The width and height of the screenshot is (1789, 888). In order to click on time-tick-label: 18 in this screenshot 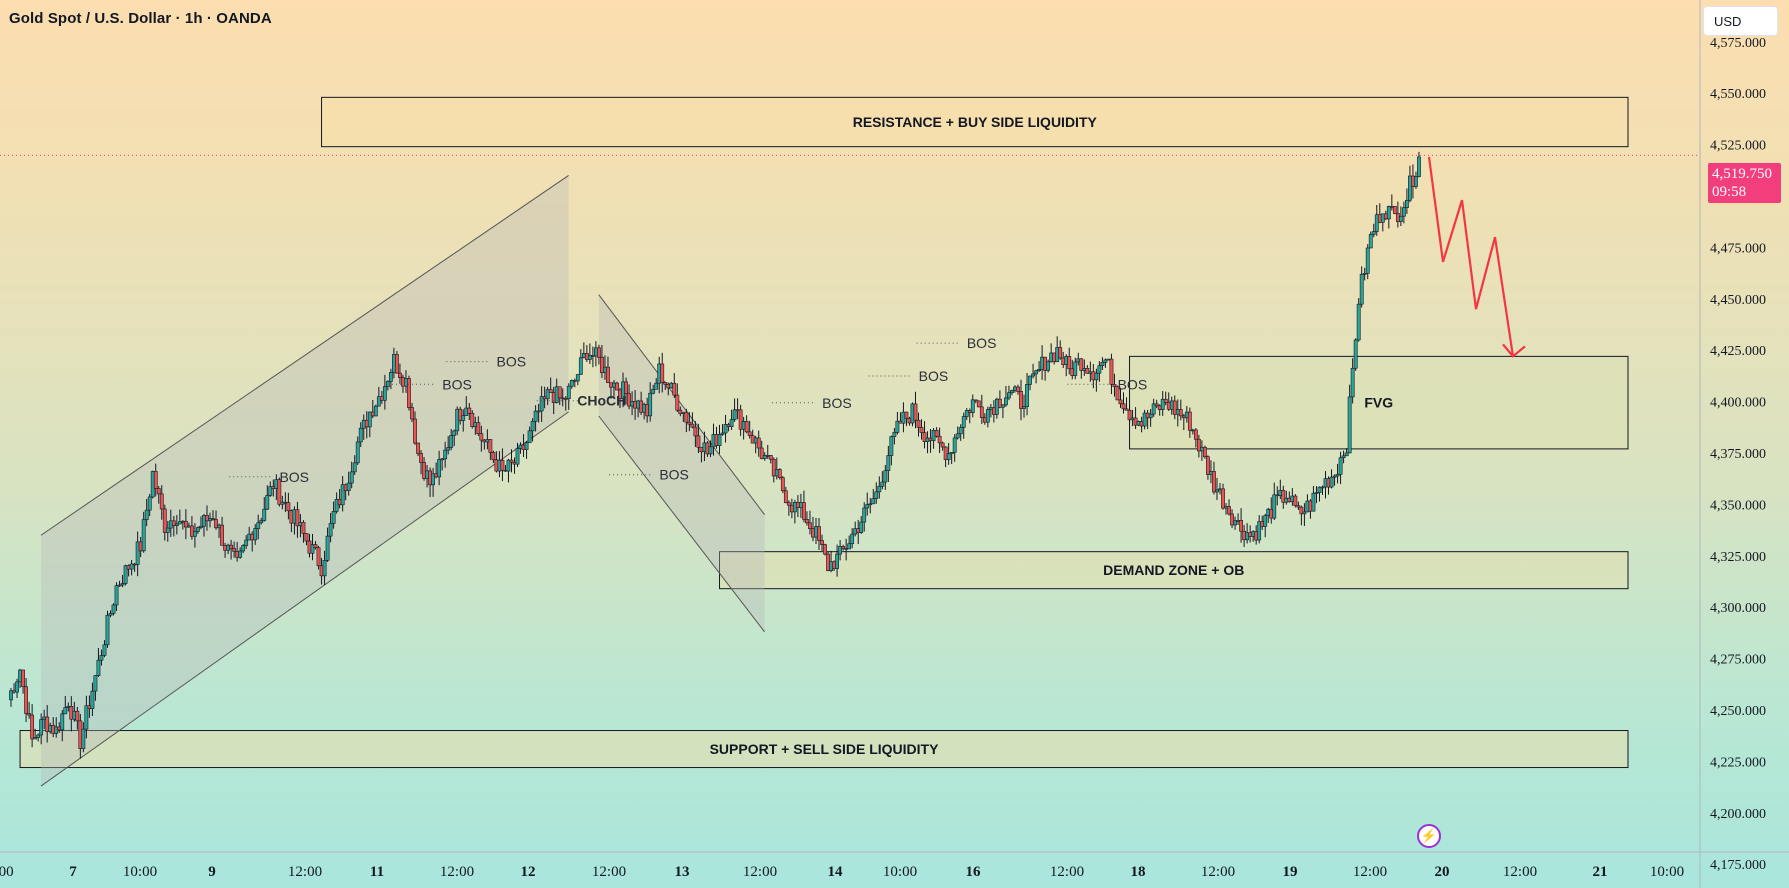, I will do `click(1138, 872)`.